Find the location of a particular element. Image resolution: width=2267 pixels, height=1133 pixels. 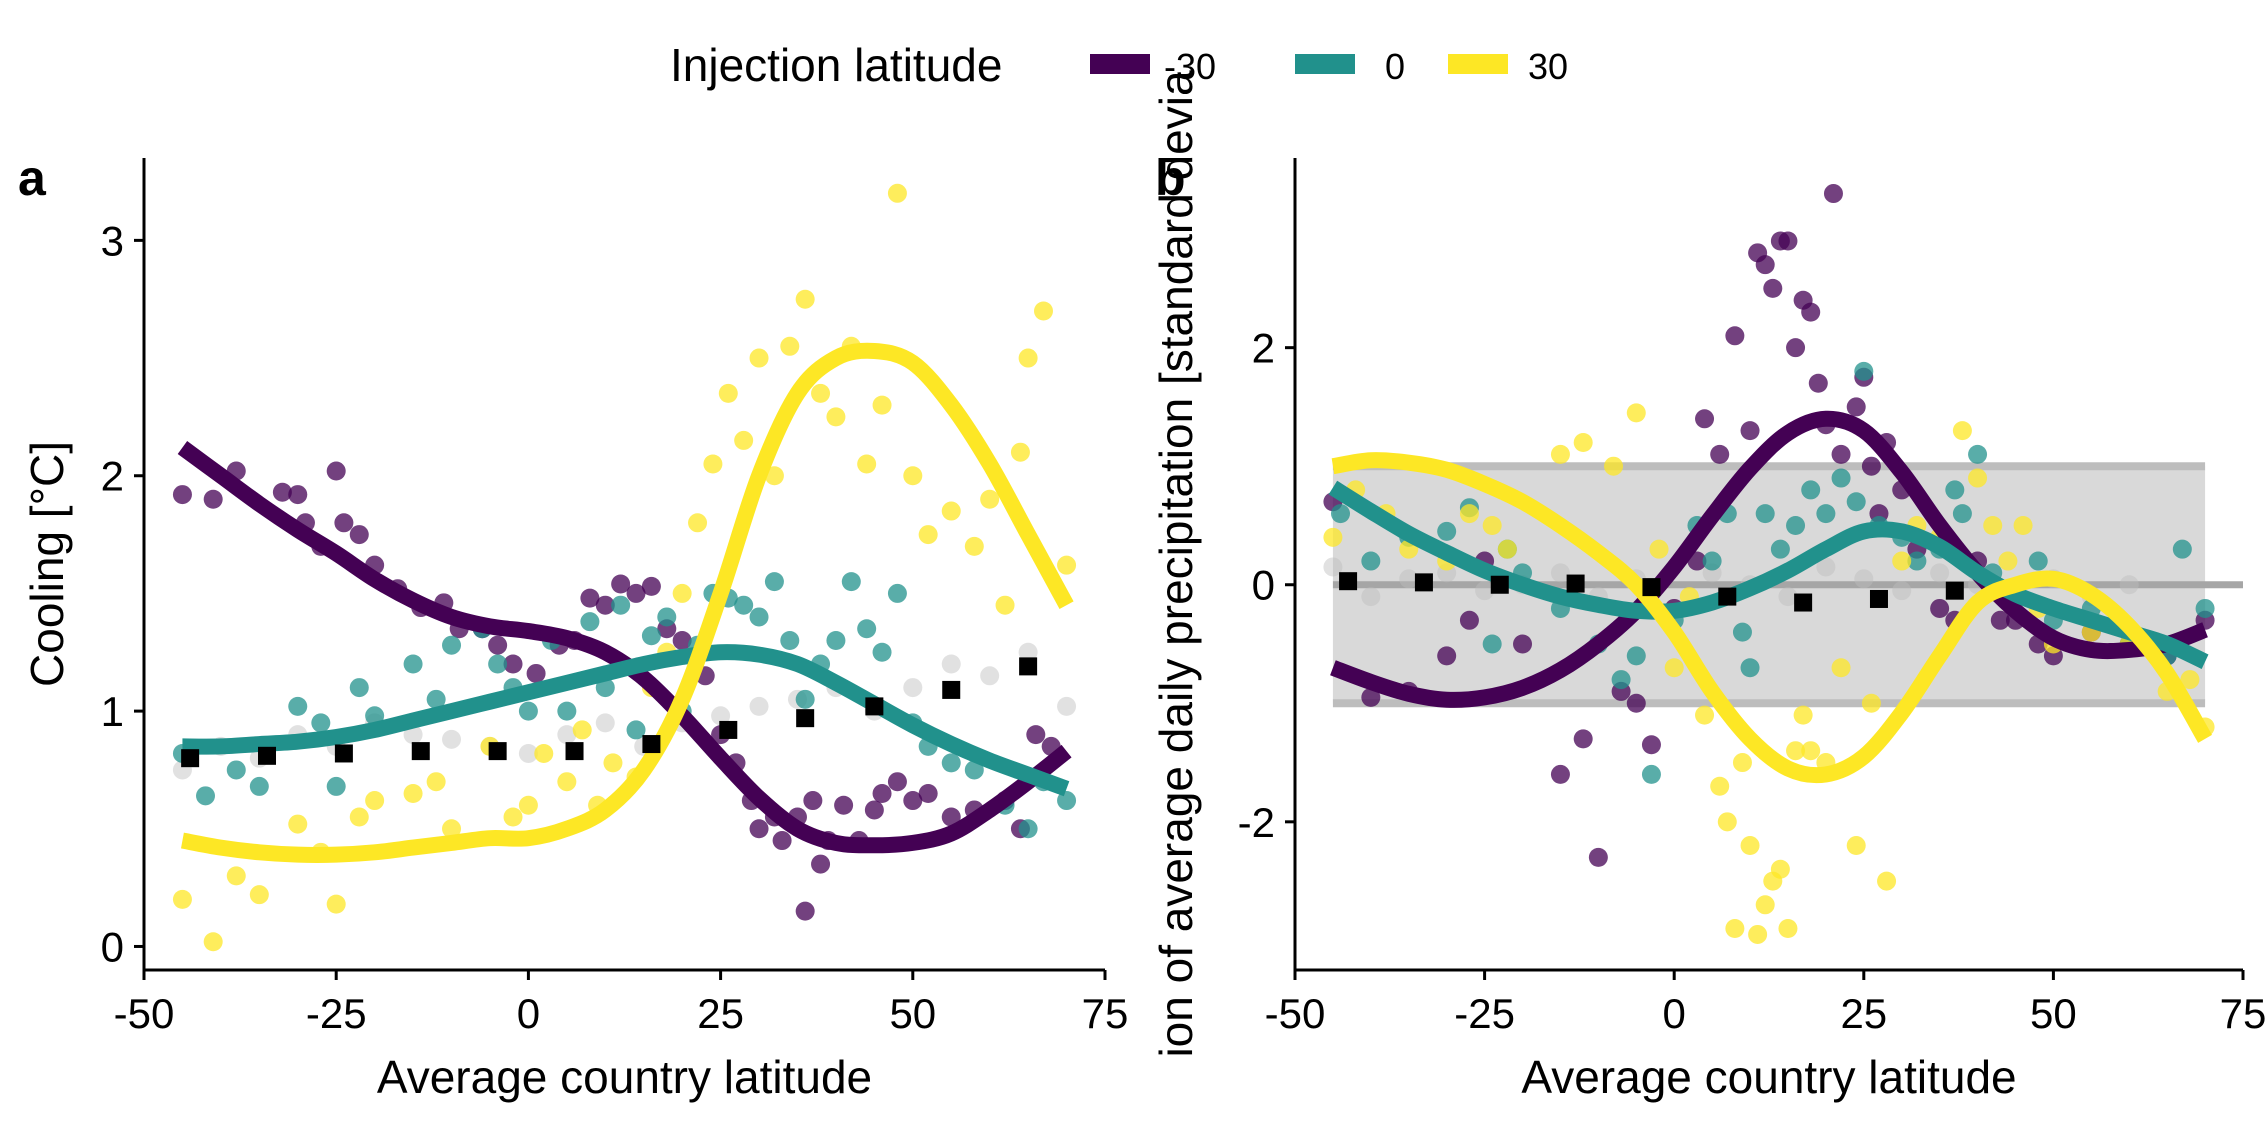

y-tick-label: -2 is located at coordinates (1256, 822).